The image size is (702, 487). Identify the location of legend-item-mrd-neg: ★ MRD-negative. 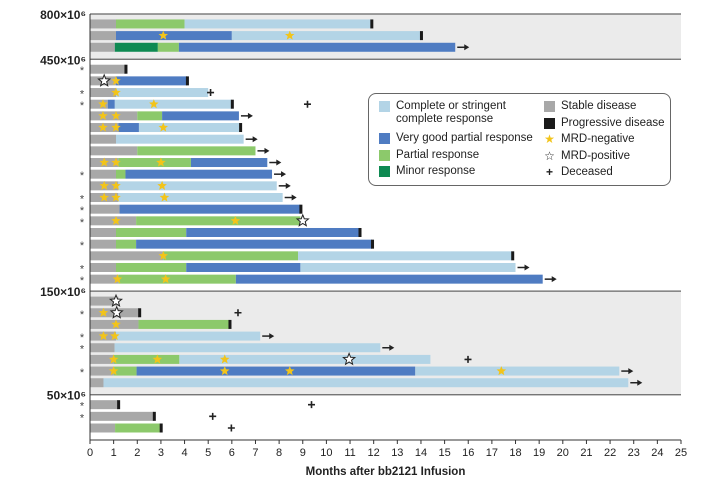
(604, 141).